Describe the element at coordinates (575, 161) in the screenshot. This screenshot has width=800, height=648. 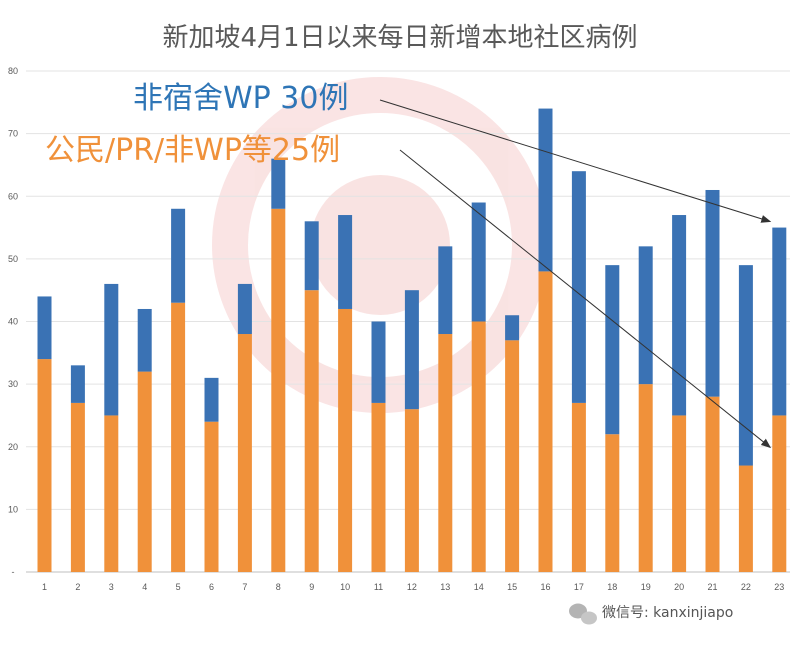
I see `annotation-arrow-blue` at that location.